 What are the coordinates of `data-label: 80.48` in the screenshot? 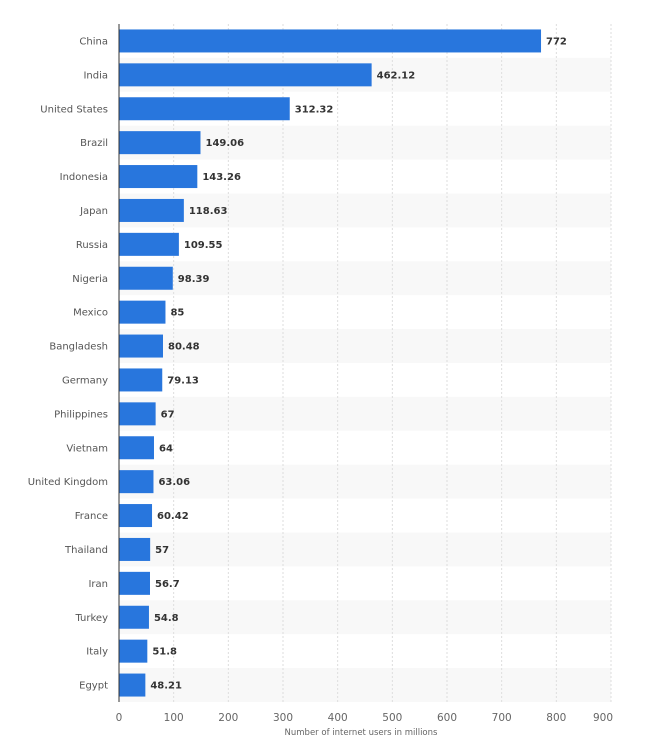 It's located at (184, 347).